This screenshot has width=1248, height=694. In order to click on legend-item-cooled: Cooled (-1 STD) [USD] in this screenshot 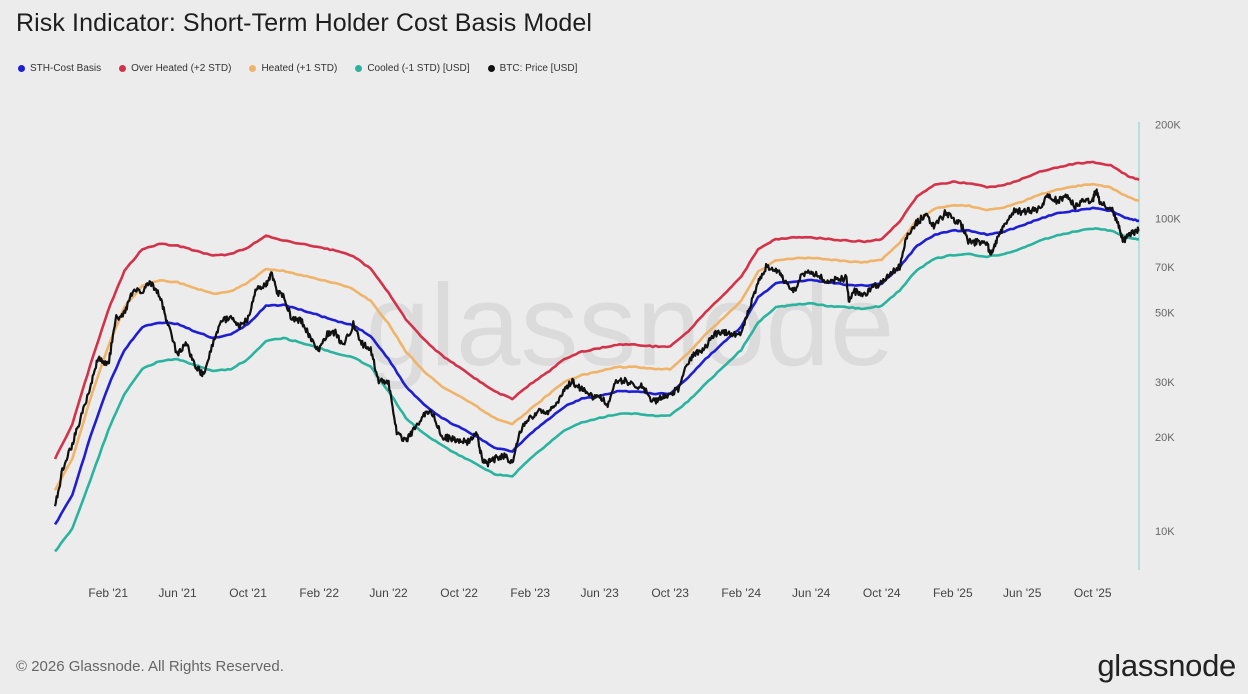, I will do `click(412, 68)`.